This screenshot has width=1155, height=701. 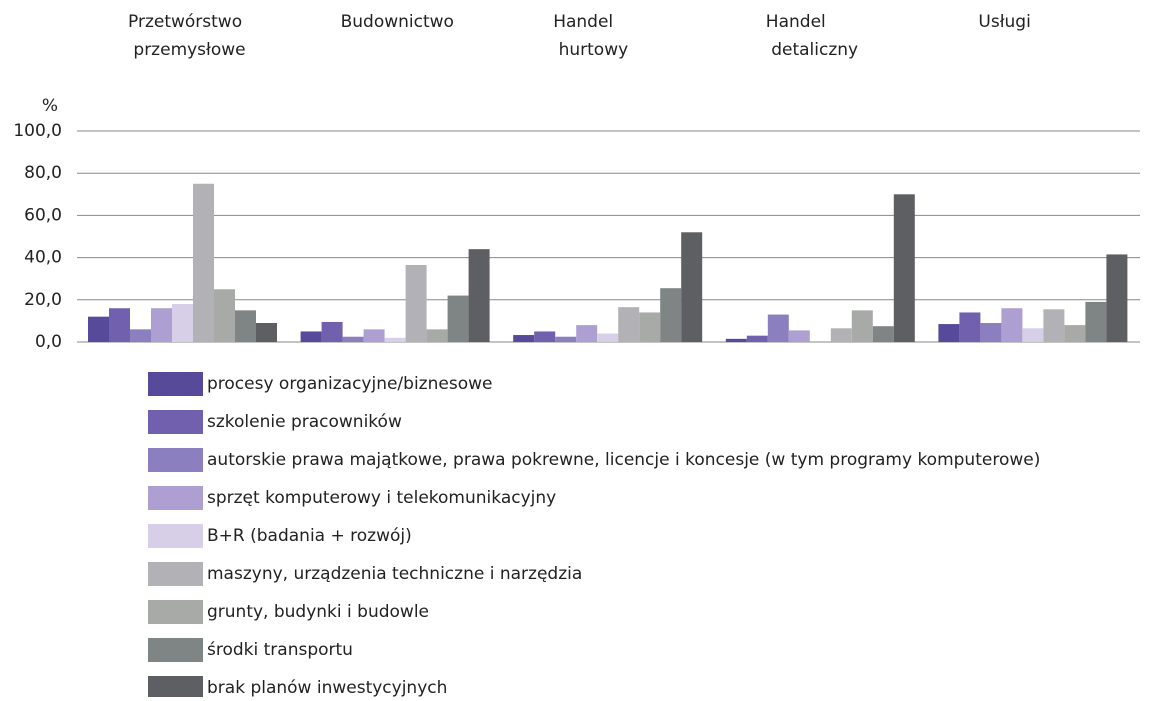 What do you see at coordinates (187, 36) in the screenshot?
I see `category-label: Przetwórstwo przemysłowe` at bounding box center [187, 36].